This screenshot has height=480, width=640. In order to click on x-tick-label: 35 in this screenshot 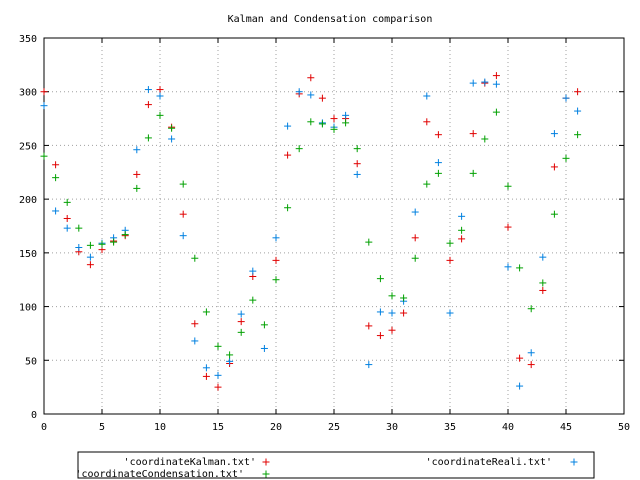, I will do `click(450, 427)`.